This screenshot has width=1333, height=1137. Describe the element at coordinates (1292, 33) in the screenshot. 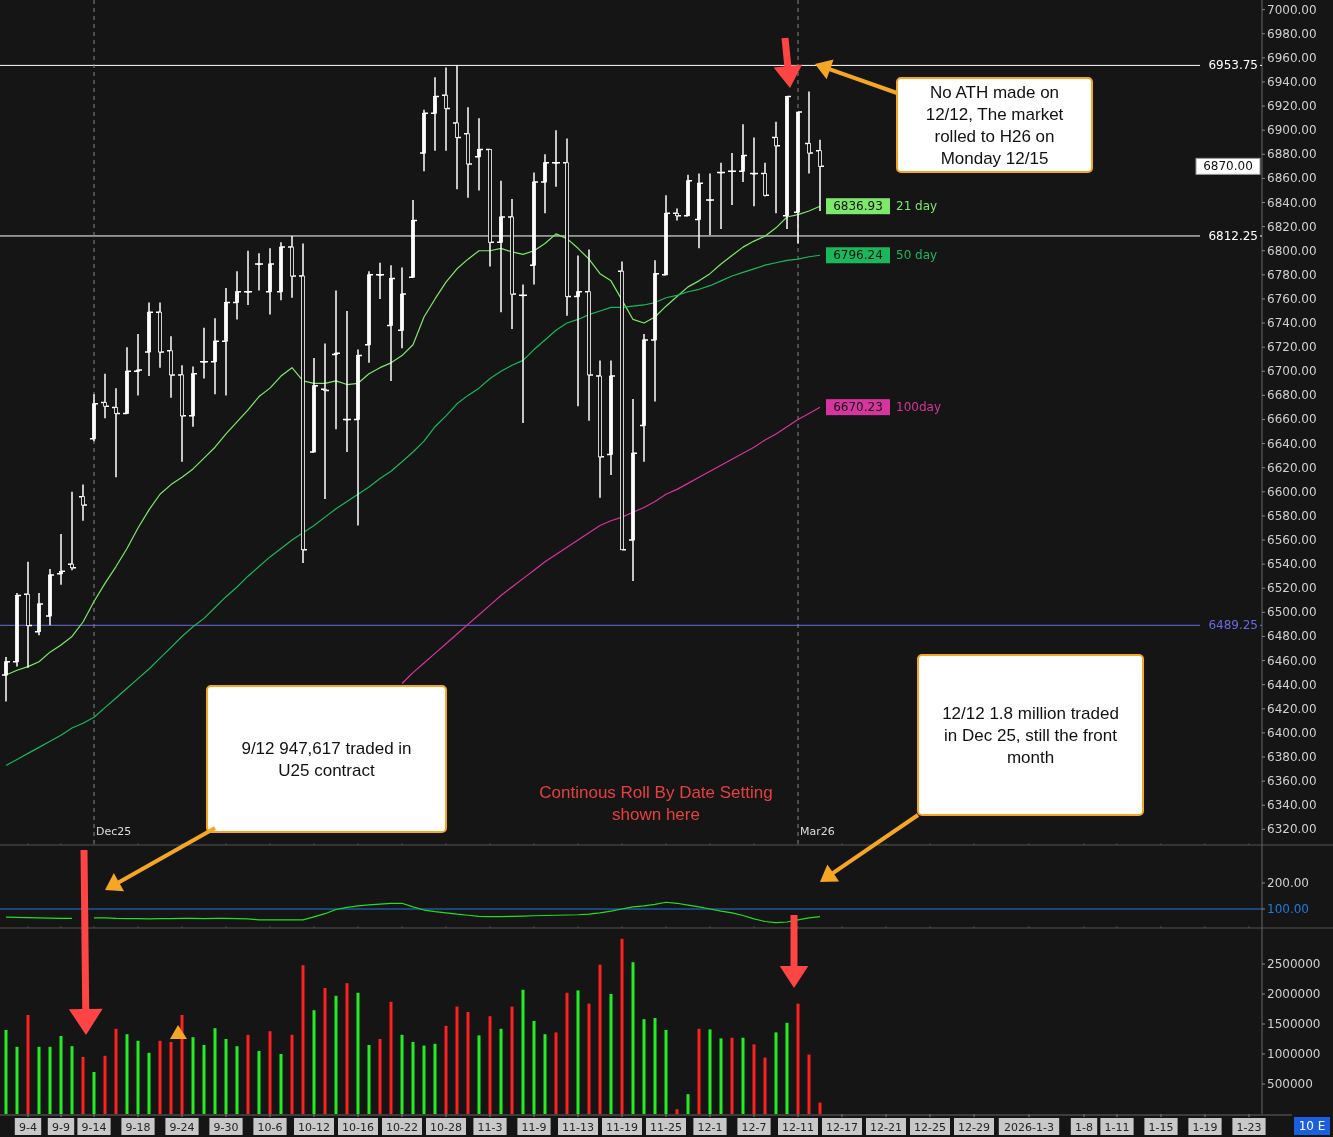

I see `y-tick-label: 6980.00` at that location.